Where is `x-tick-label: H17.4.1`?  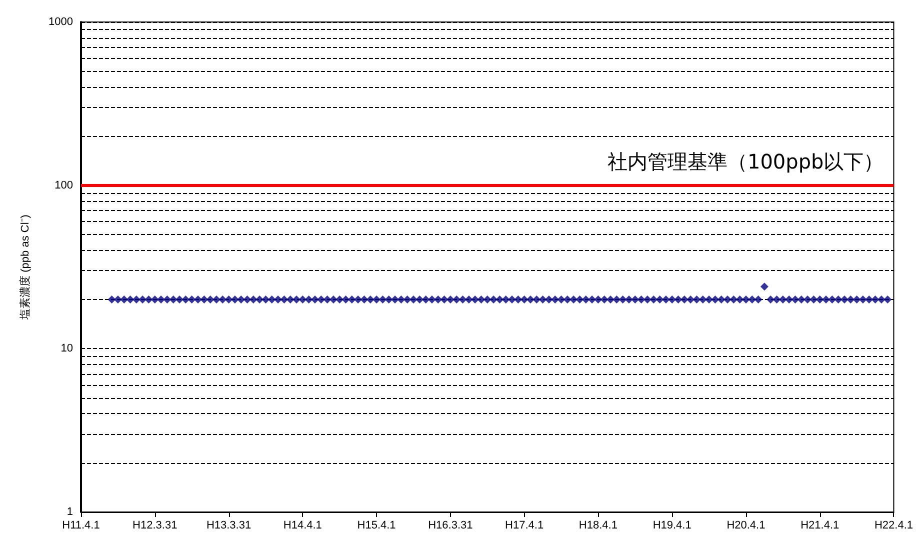 x-tick-label: H17.4.1 is located at coordinates (524, 526).